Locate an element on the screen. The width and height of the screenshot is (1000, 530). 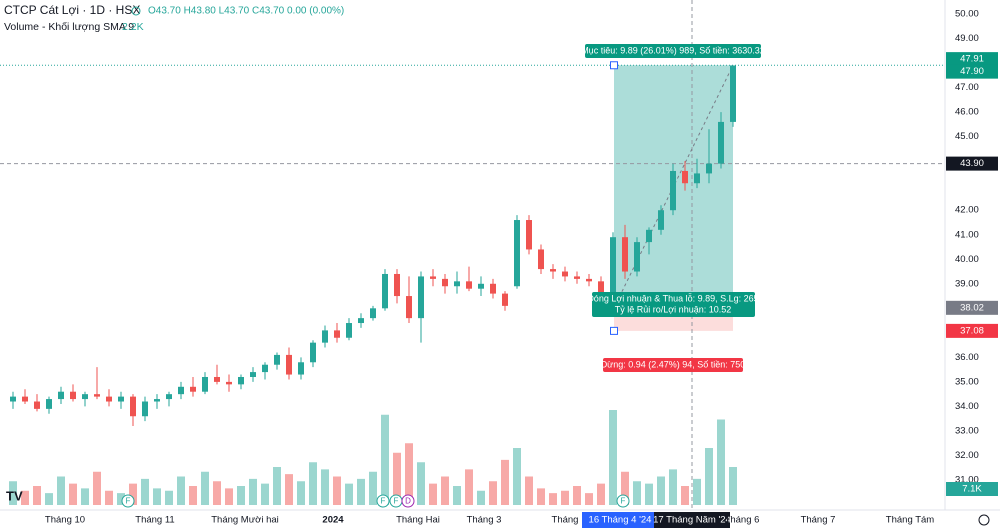
rr-label: Tỷ lệ Rủi ro/Lợi nhuận: 10.52 is located at coordinates (673, 309).